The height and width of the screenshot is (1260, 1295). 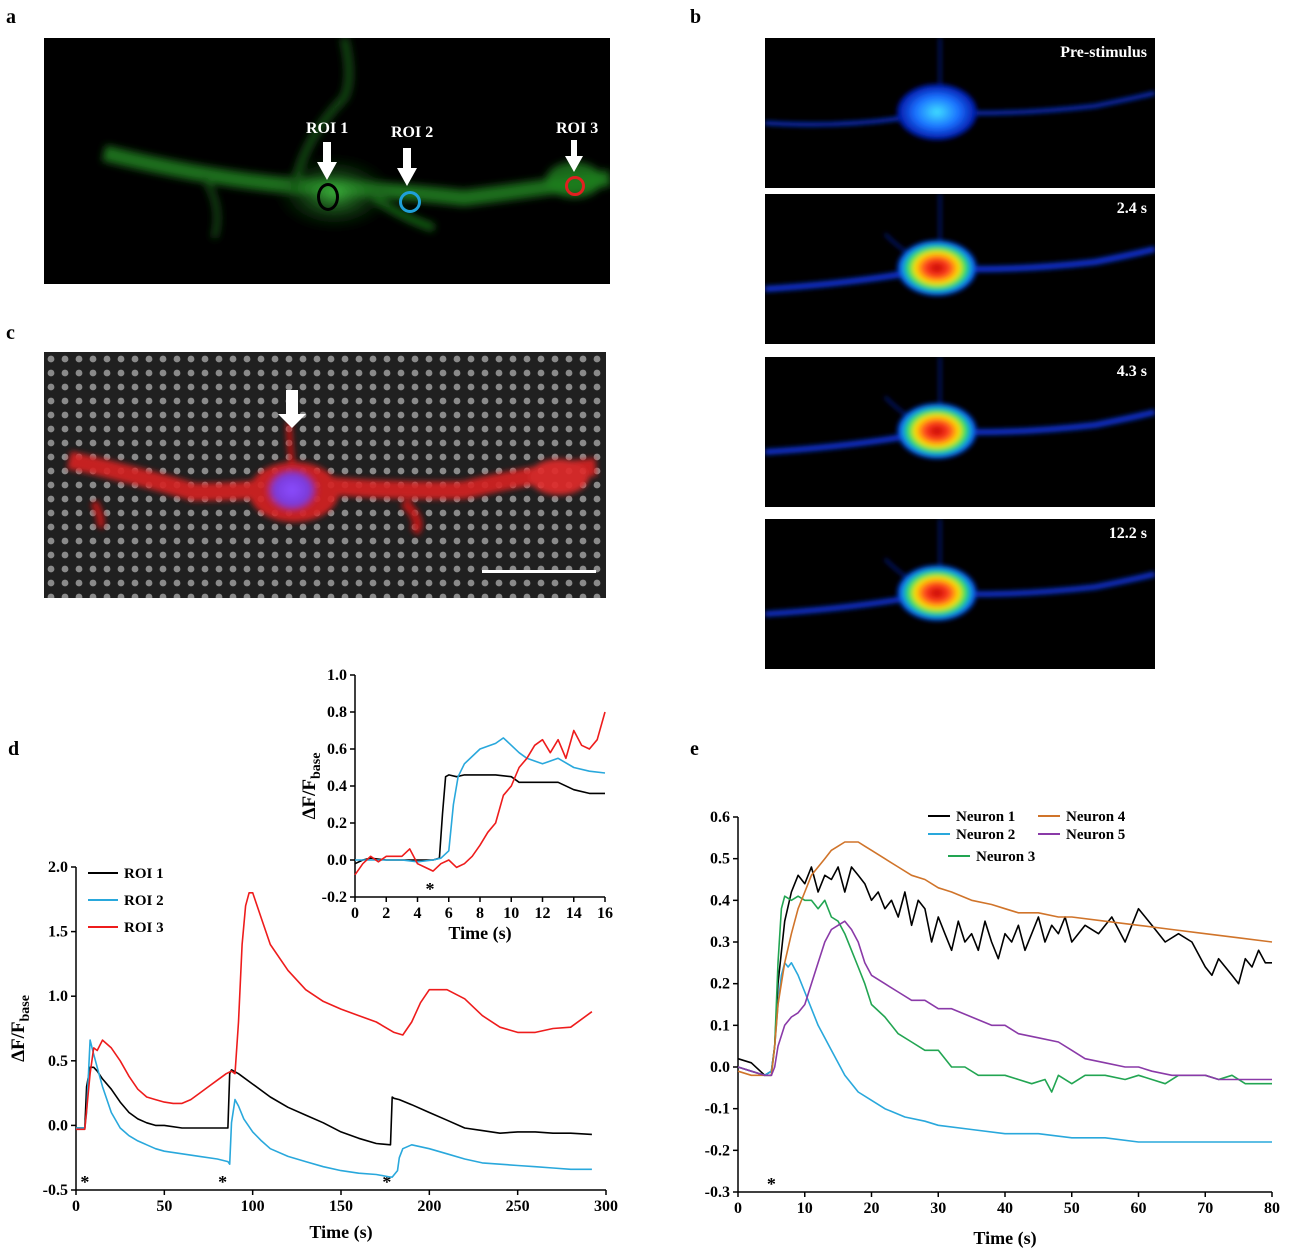 What do you see at coordinates (337, 675) in the screenshot?
I see `y-tick-label: 1.0` at bounding box center [337, 675].